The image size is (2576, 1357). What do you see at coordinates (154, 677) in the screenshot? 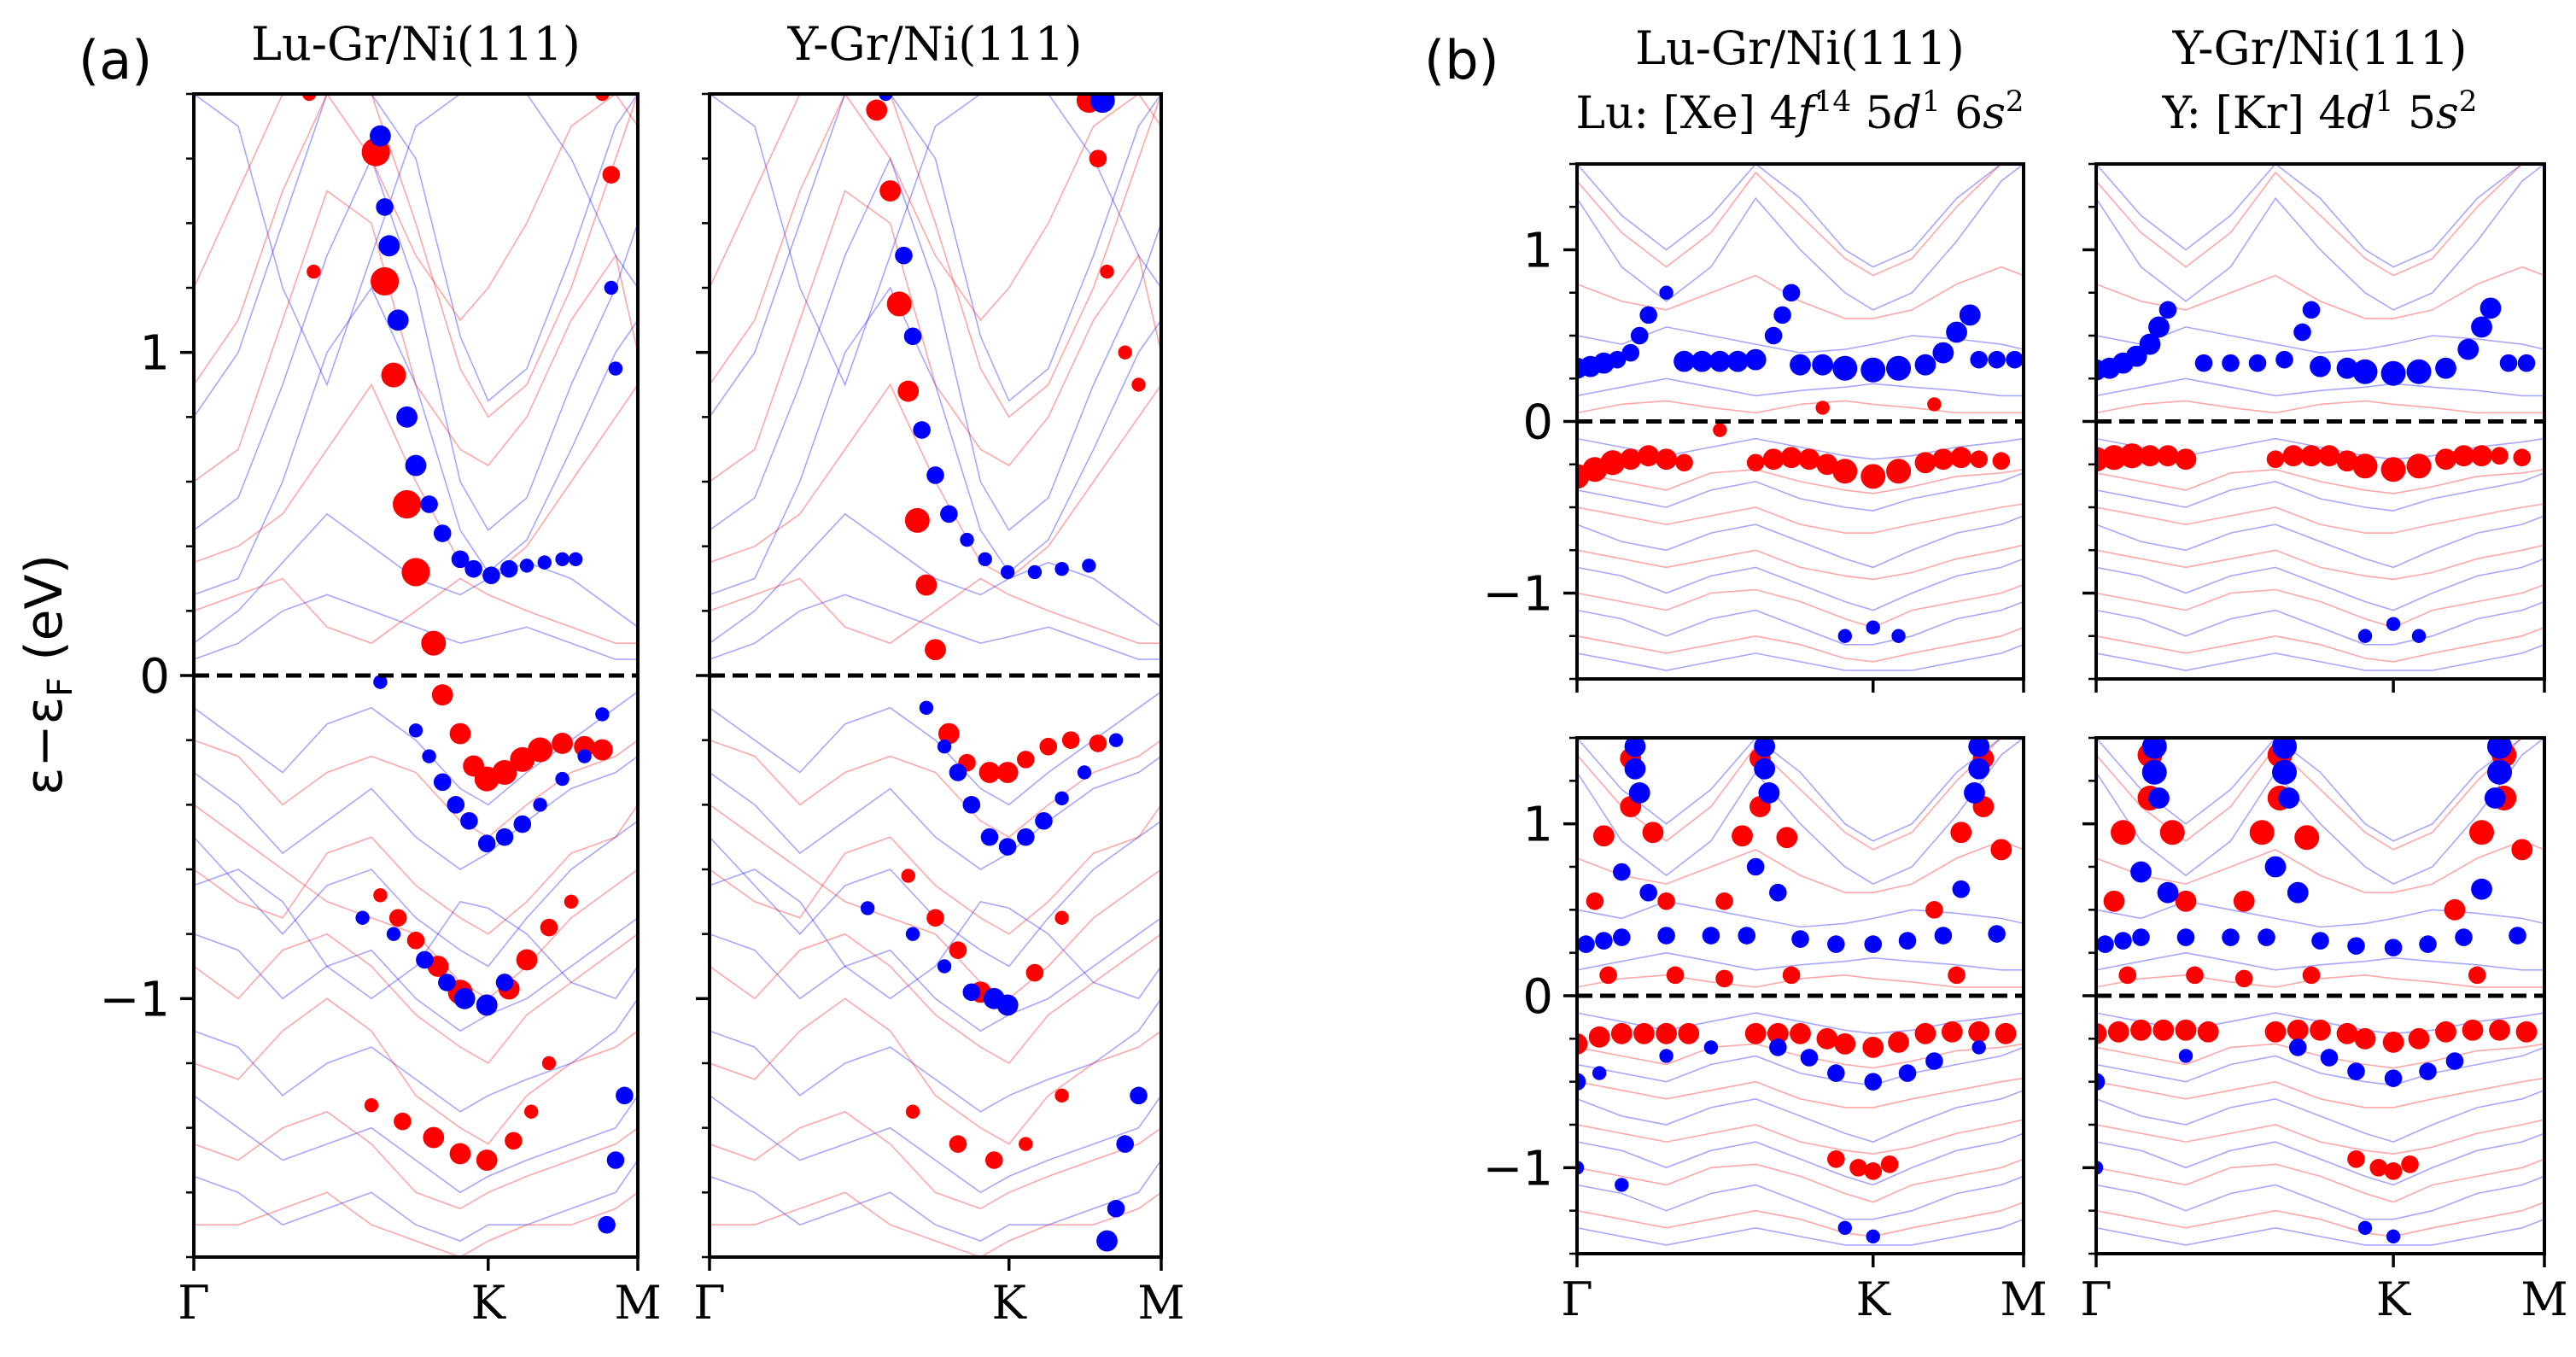
I see `y-tick-label: 0` at bounding box center [154, 677].